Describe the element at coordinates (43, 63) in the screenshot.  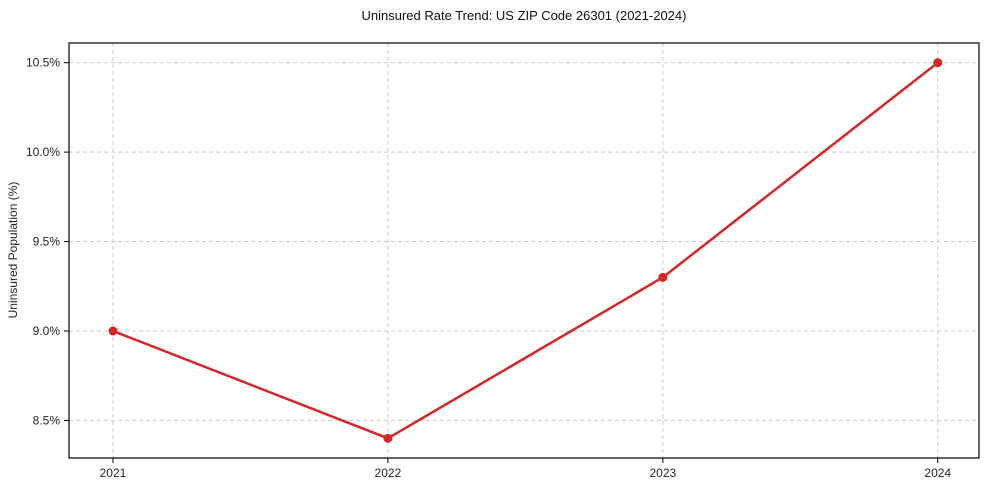
I see `y-tick-label: 10.5%` at that location.